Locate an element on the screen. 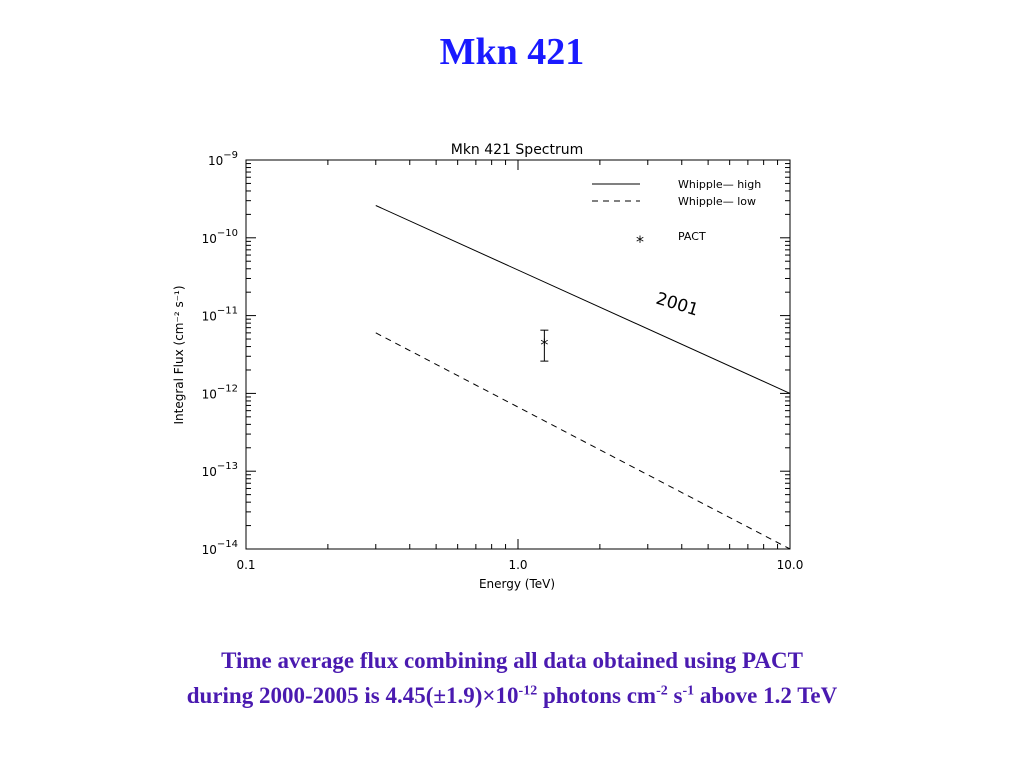 This screenshot has height=768, width=1024. legend-label: PACT is located at coordinates (692, 236).